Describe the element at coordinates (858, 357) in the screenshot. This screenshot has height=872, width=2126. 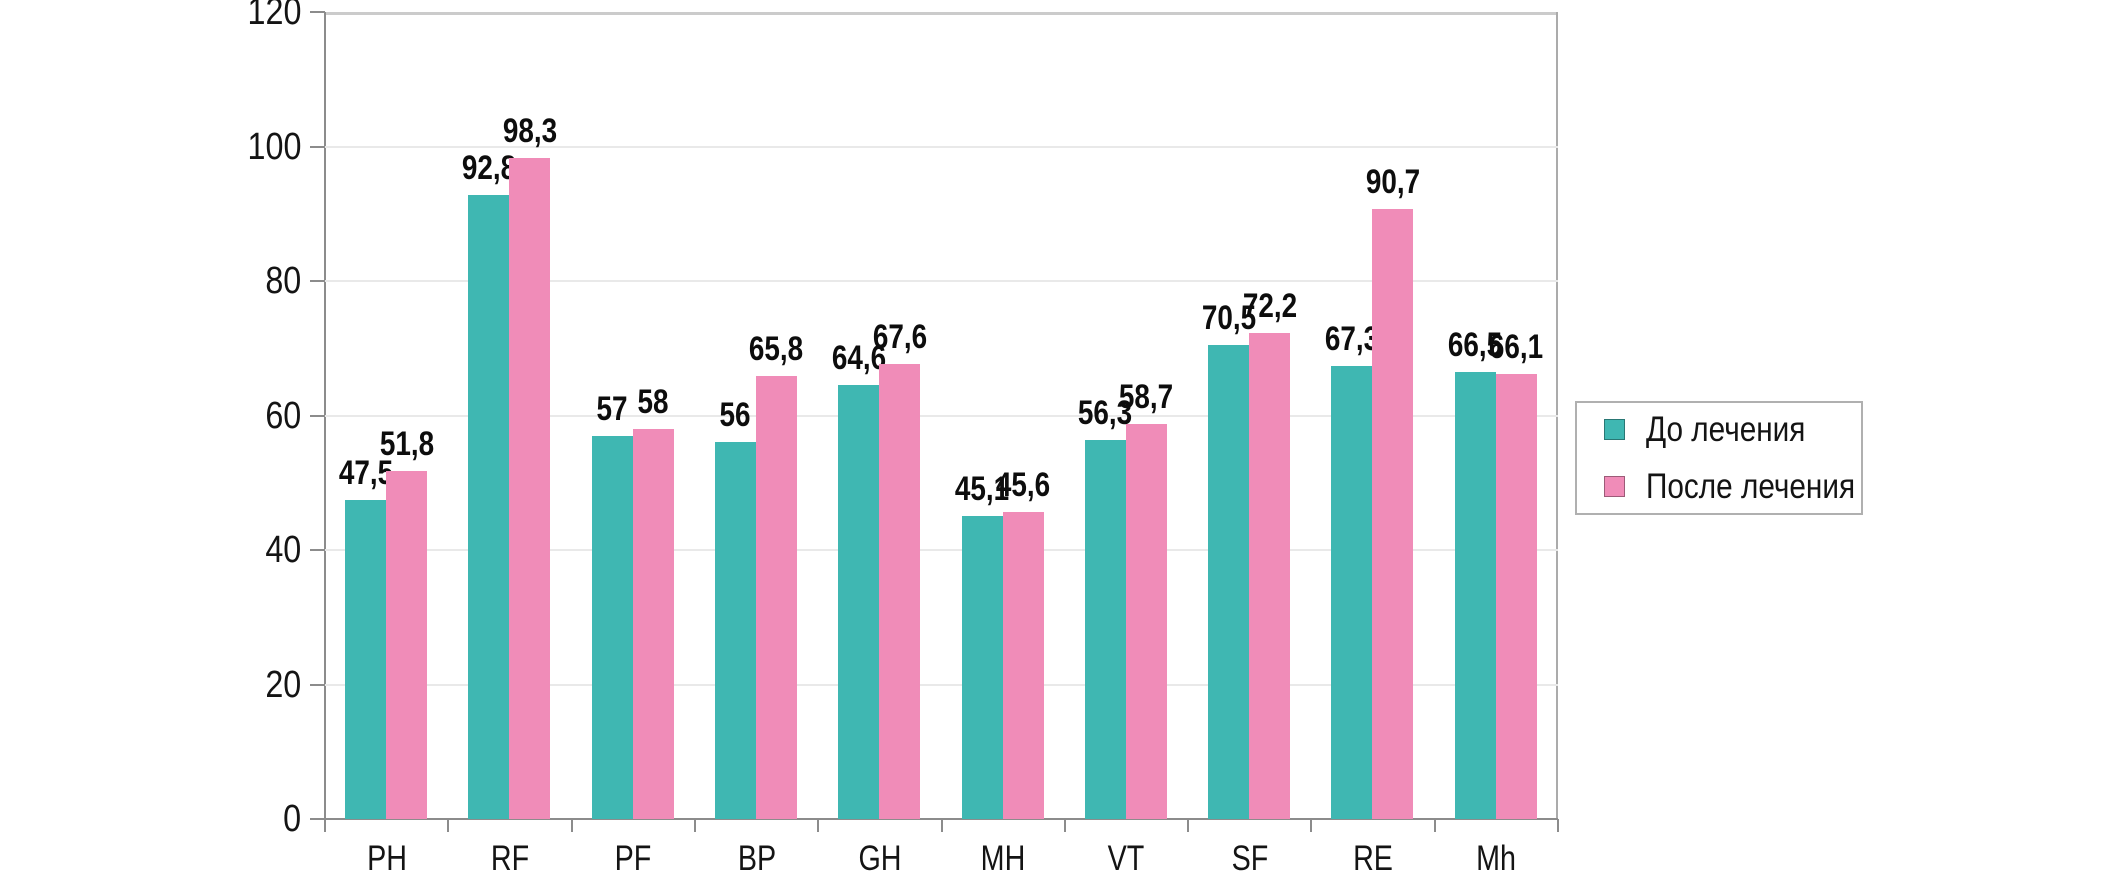
I see `value-label-before-GH: 64,6` at that location.